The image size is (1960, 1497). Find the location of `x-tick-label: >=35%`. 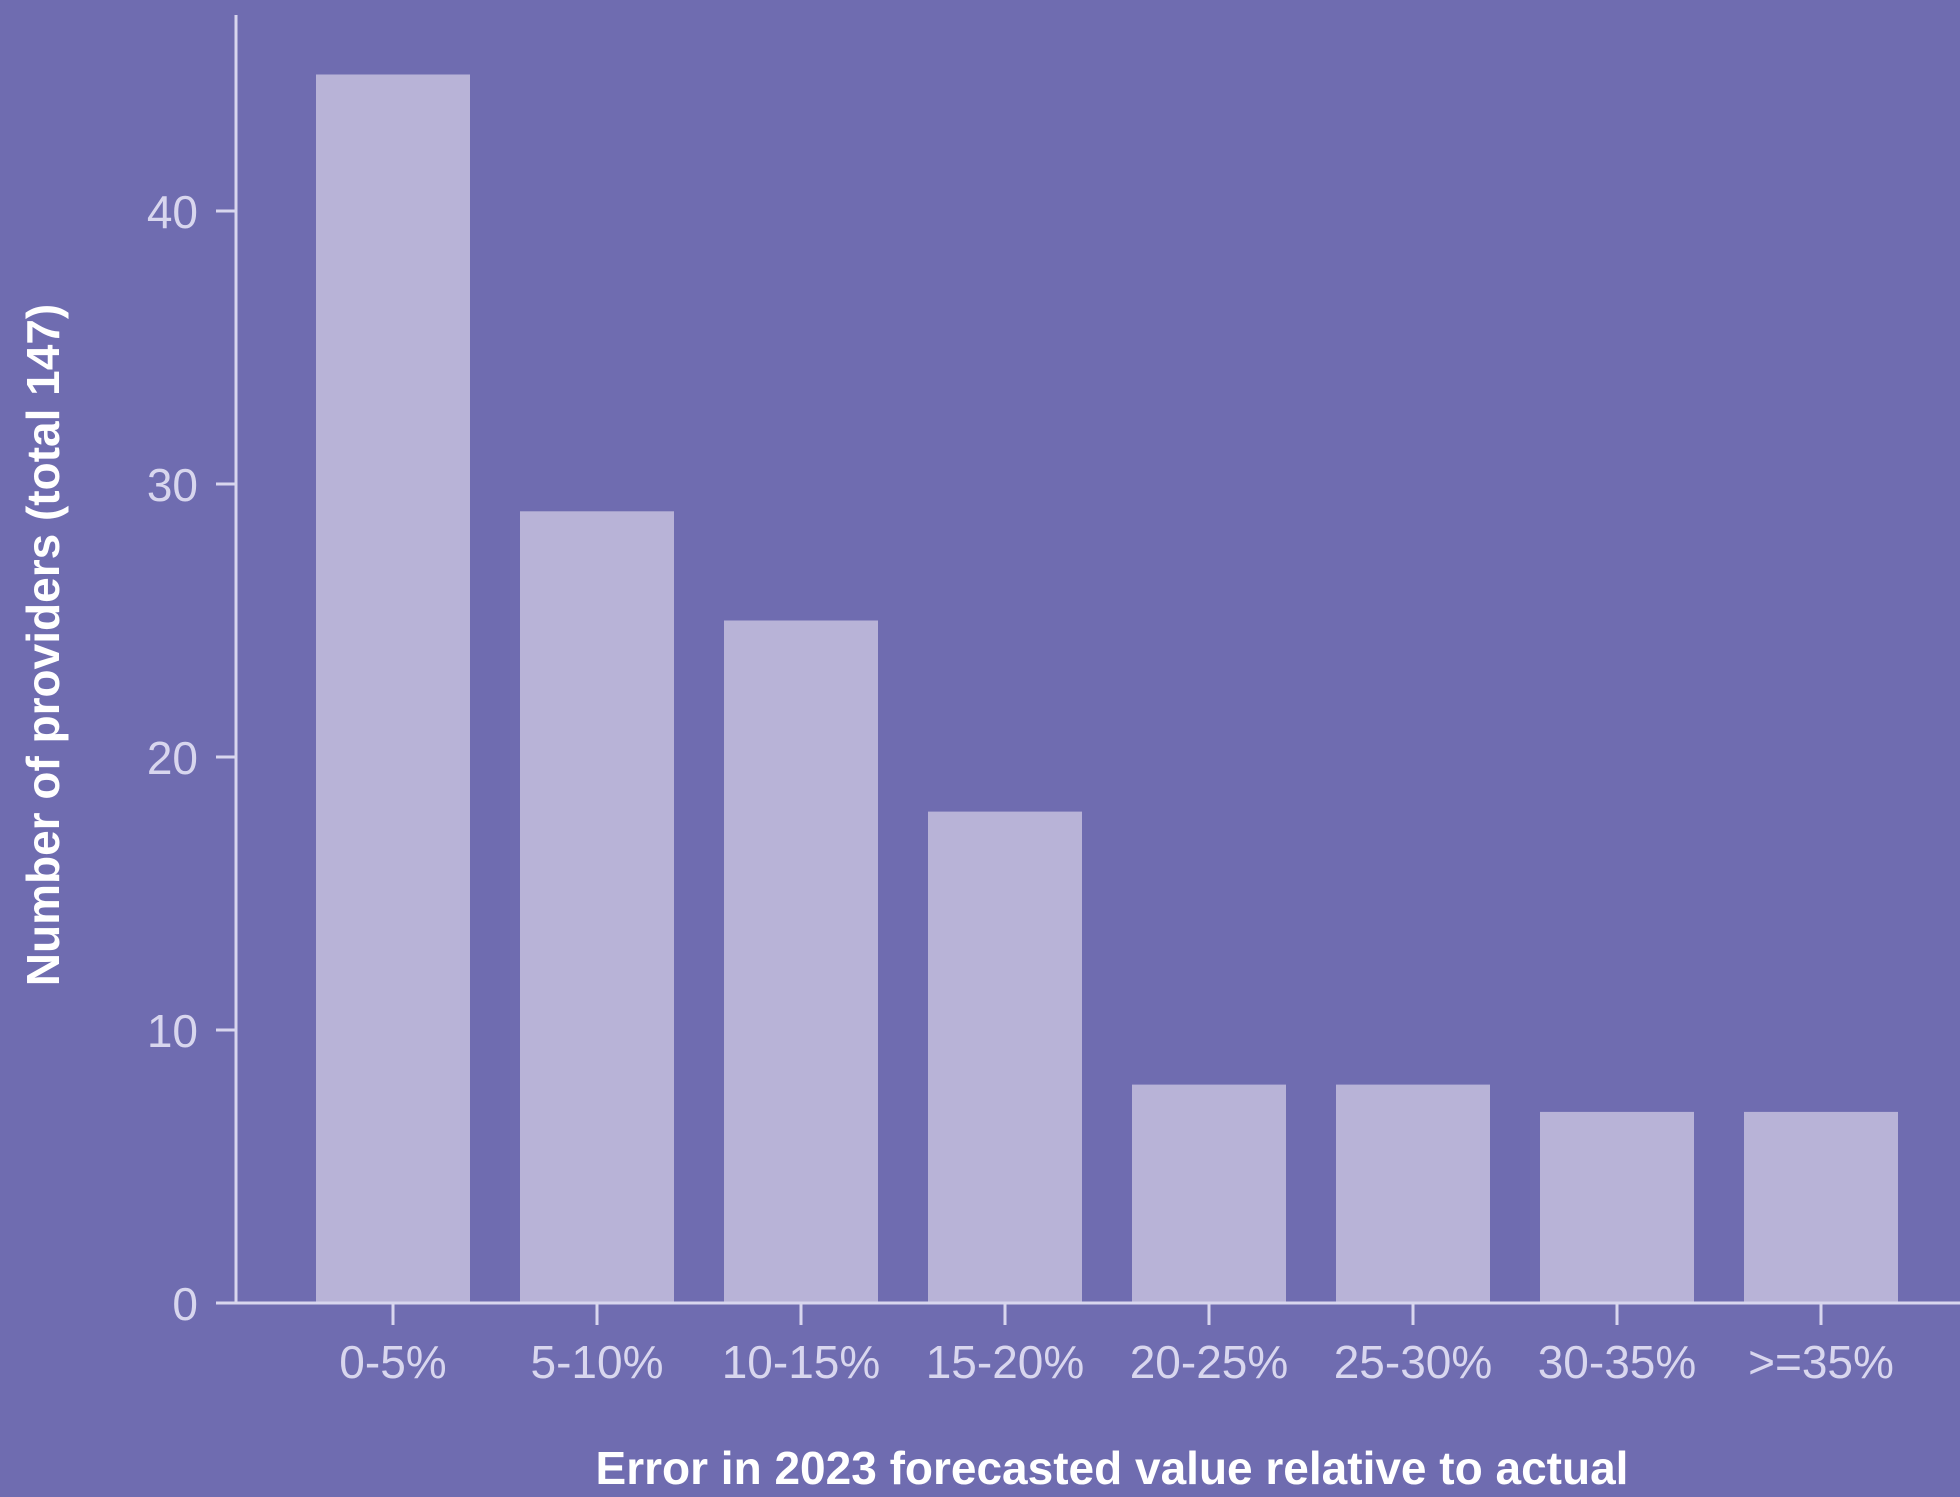

x-tick-label: >=35% is located at coordinates (1821, 1362).